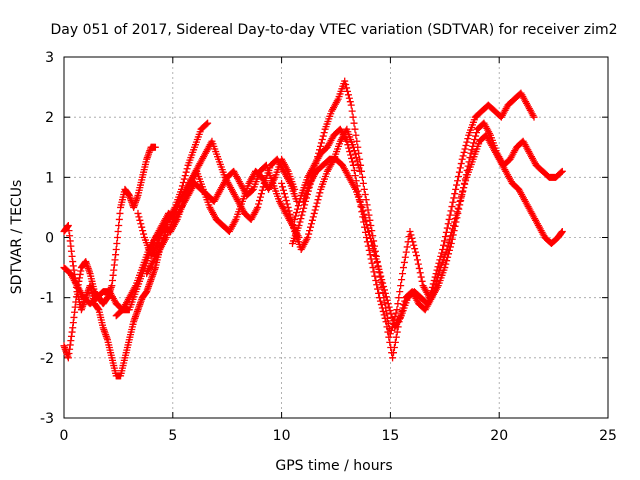 The image size is (640, 480). I want to click on y-axis-label: SDTVAR / TECUs, so click(17, 237).